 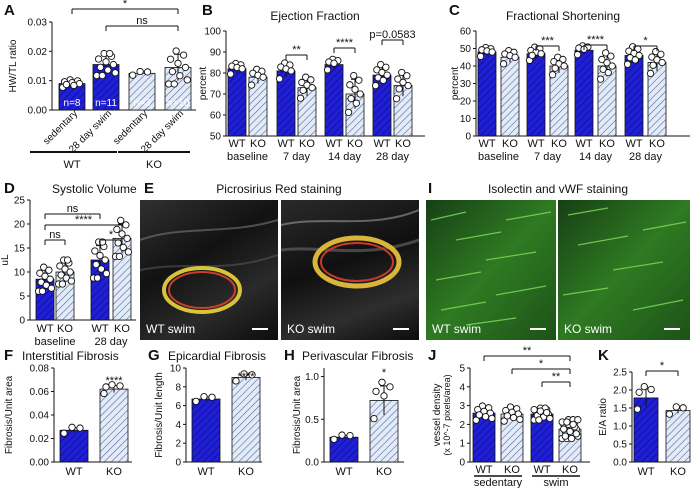 I want to click on y-tick-label: 3, so click(x=462, y=406).